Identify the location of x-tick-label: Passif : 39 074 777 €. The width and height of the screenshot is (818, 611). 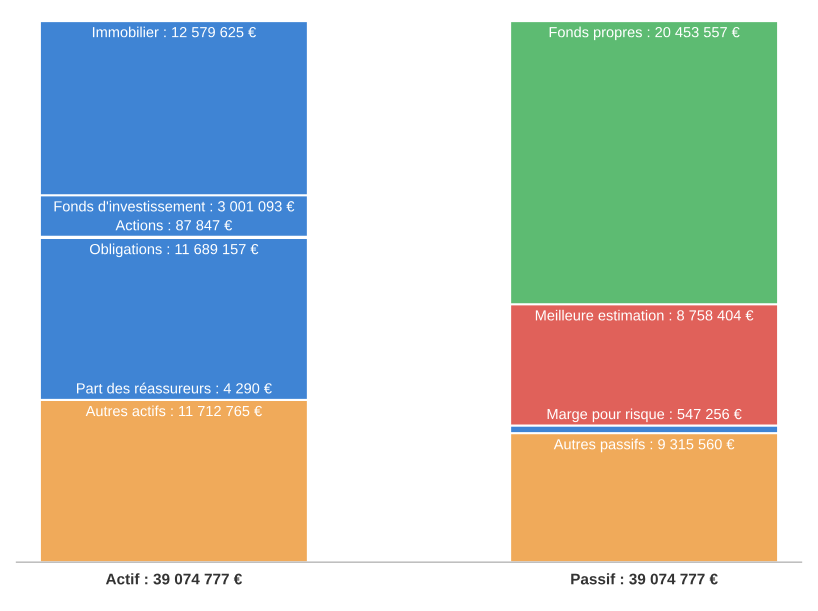
(644, 578).